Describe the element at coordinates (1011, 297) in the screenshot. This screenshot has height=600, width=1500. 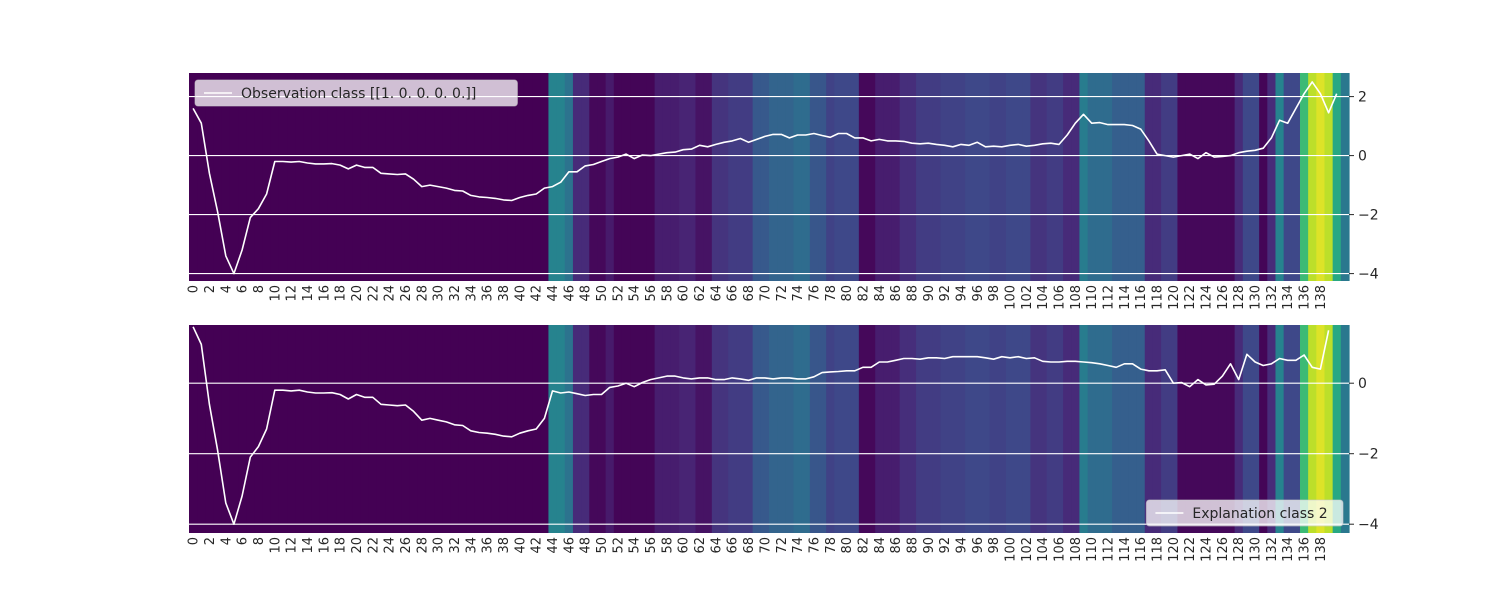
I see `x-tick-label: 100` at that location.